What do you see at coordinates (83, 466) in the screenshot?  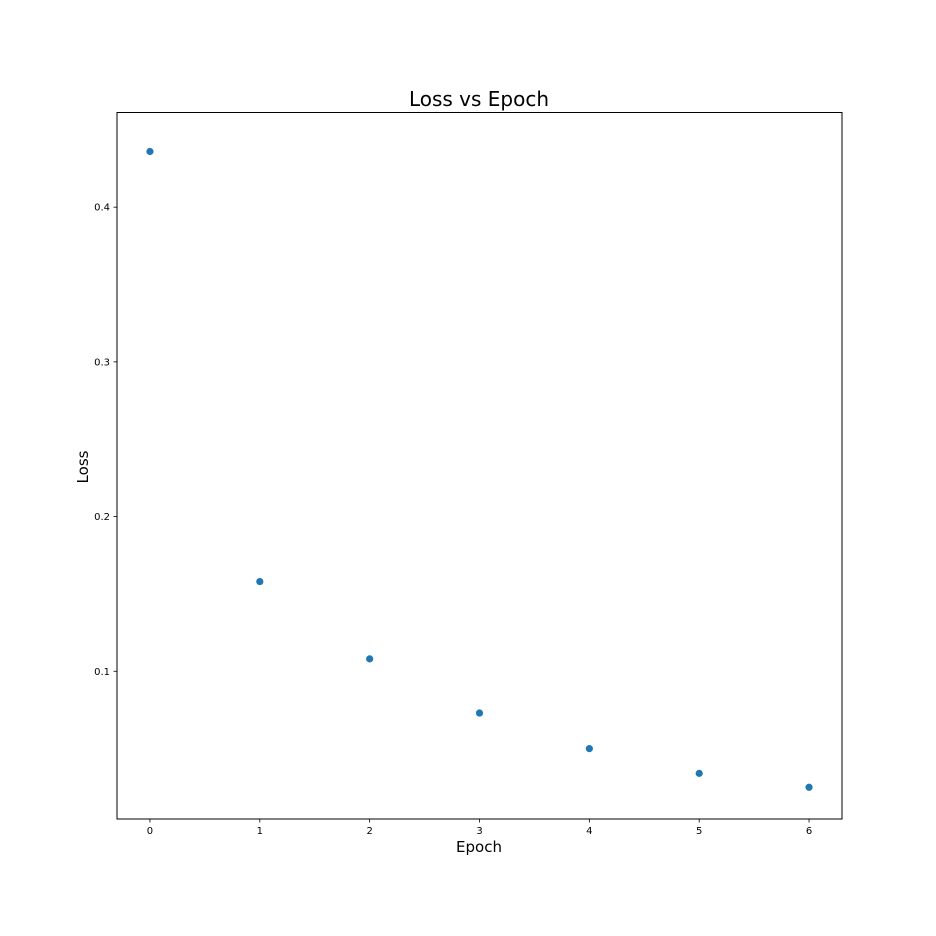 I see `y-axis-label: Loss` at bounding box center [83, 466].